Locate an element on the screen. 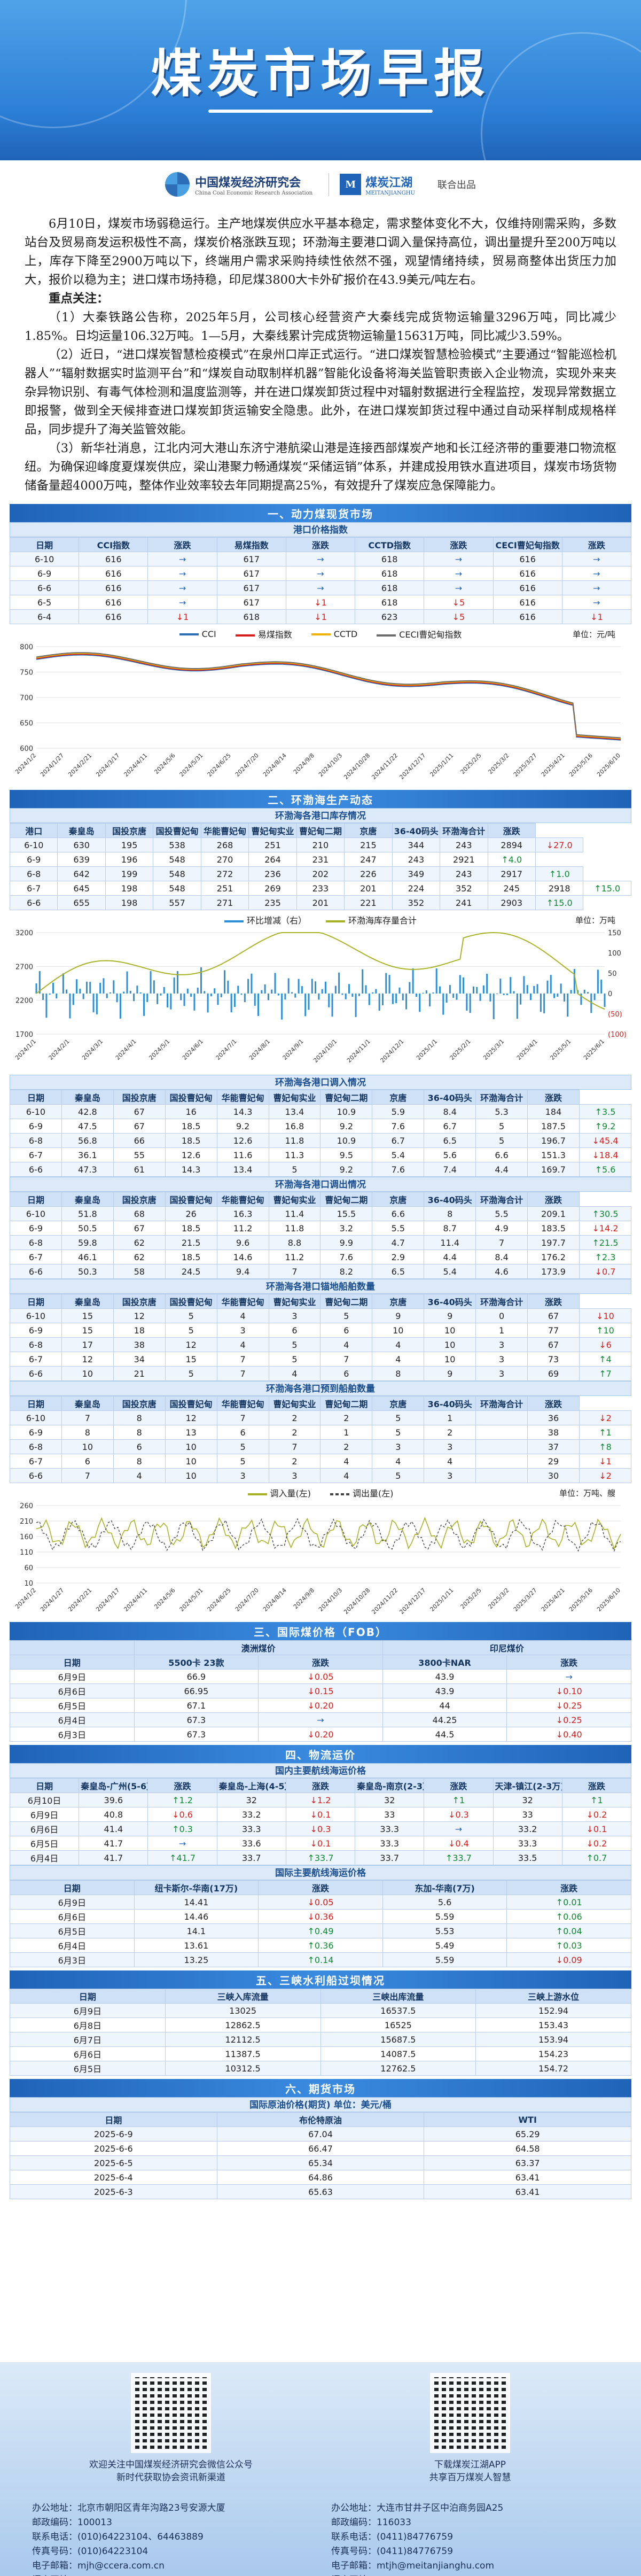 This screenshot has width=641, height=2576. column-header: 秦皇岛 is located at coordinates (87, 1301).